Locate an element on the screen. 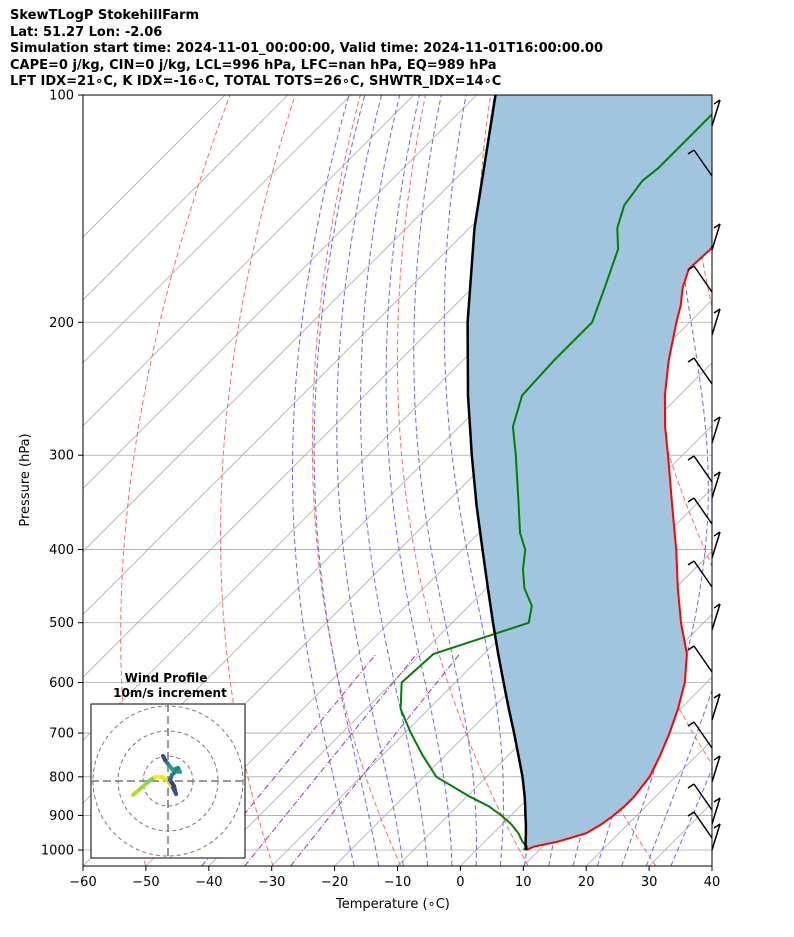 Image resolution: width=794 pixels, height=937 pixels. y-tick-label: 400 is located at coordinates (61, 550).